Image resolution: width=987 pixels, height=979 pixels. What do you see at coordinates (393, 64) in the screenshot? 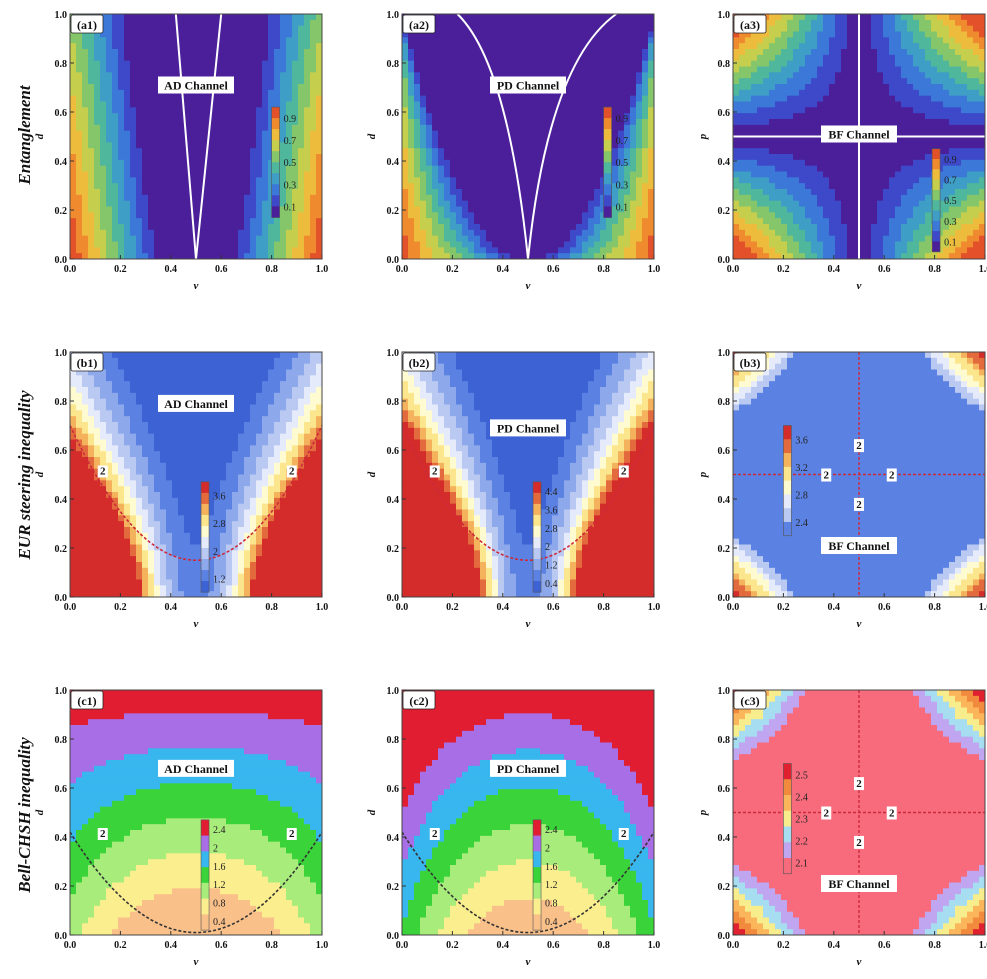
I see `y-tick-label: 0.8` at bounding box center [393, 64].